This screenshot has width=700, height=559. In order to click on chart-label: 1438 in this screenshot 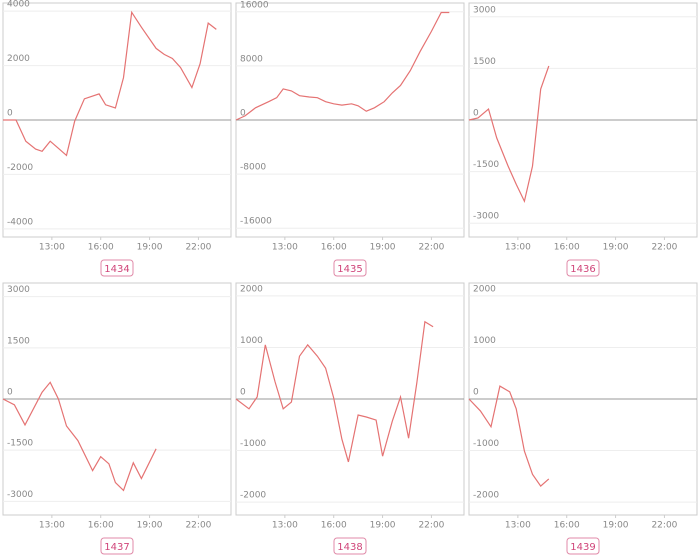, I will do `click(349, 547)`.